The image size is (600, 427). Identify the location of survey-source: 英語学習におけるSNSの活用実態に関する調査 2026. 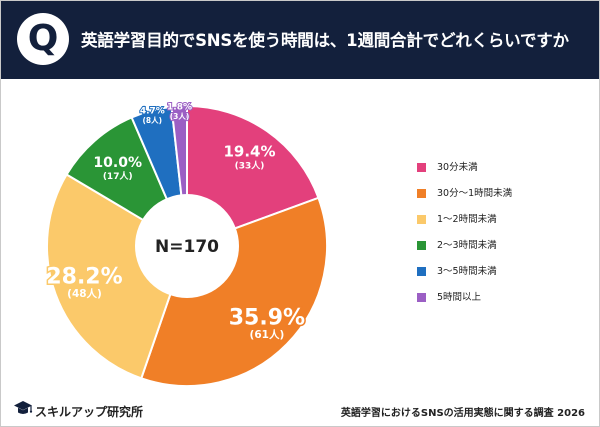
(462, 413).